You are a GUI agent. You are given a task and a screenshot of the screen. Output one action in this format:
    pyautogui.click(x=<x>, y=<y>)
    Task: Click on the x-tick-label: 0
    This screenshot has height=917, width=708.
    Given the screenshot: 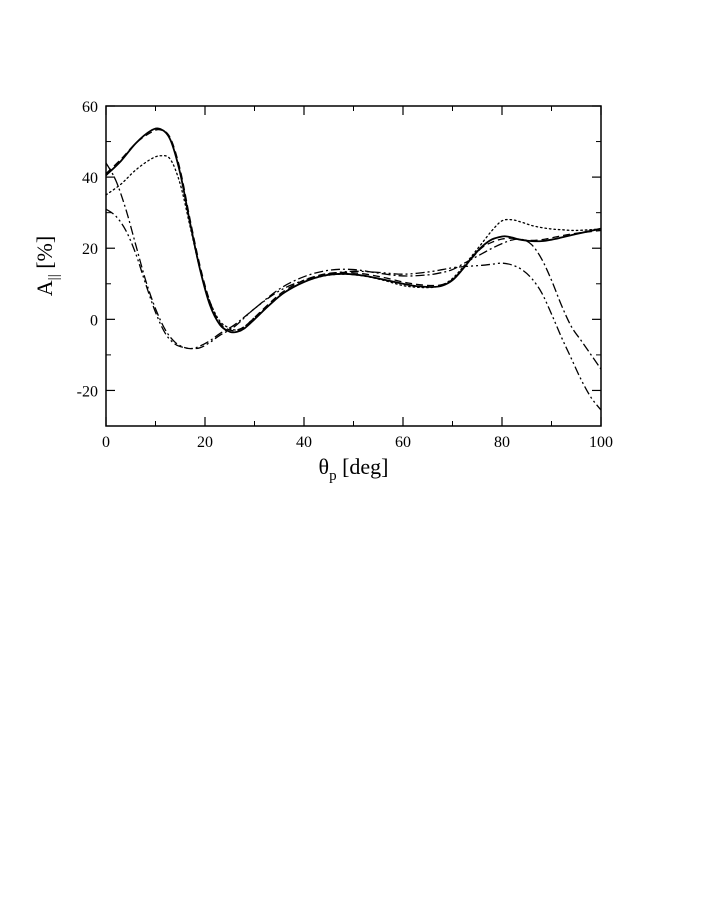 What is the action you would take?
    pyautogui.click(x=106, y=442)
    